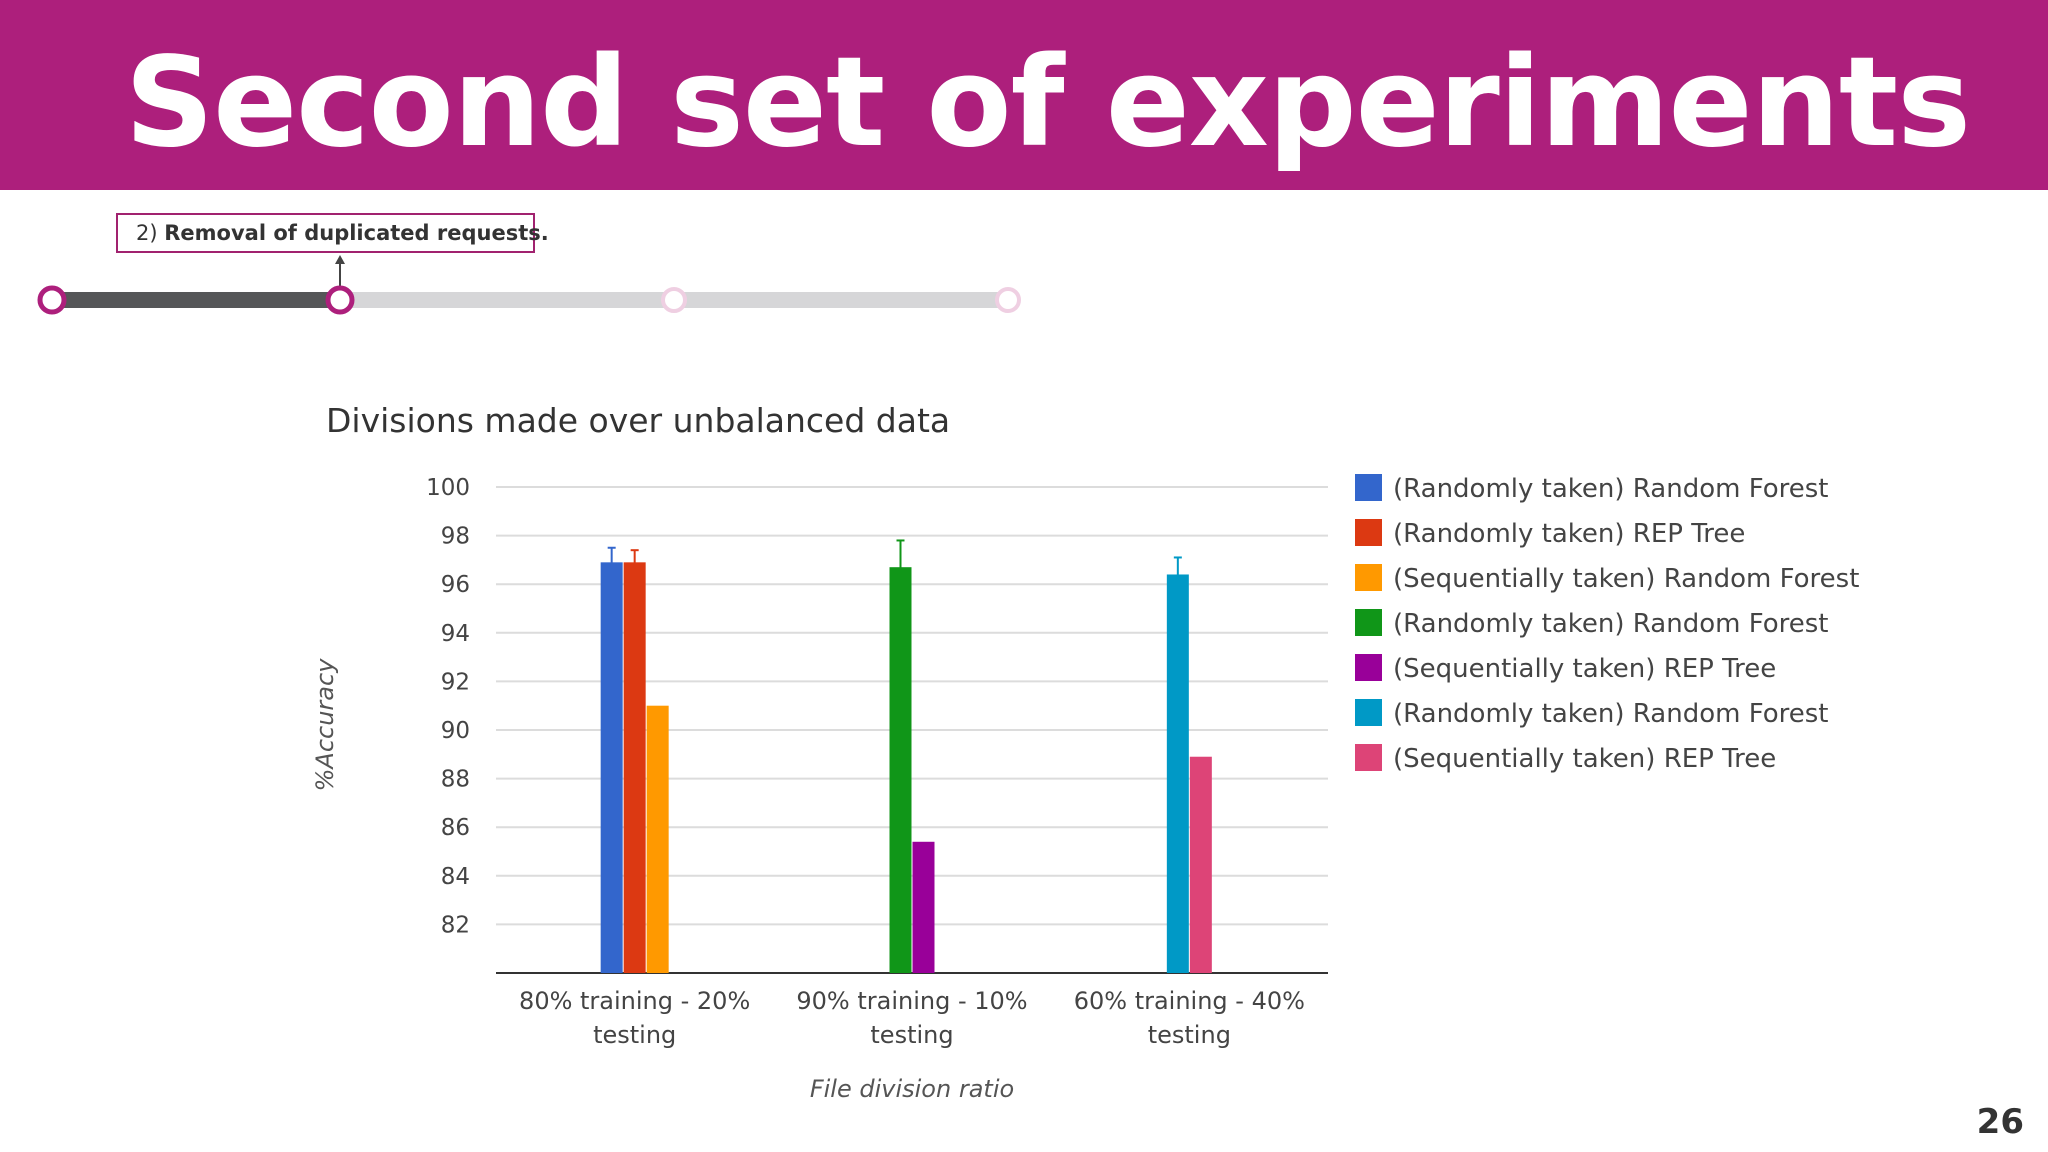 The image size is (2048, 1152). I want to click on slide-title: Second set of experiments, so click(1047, 103).